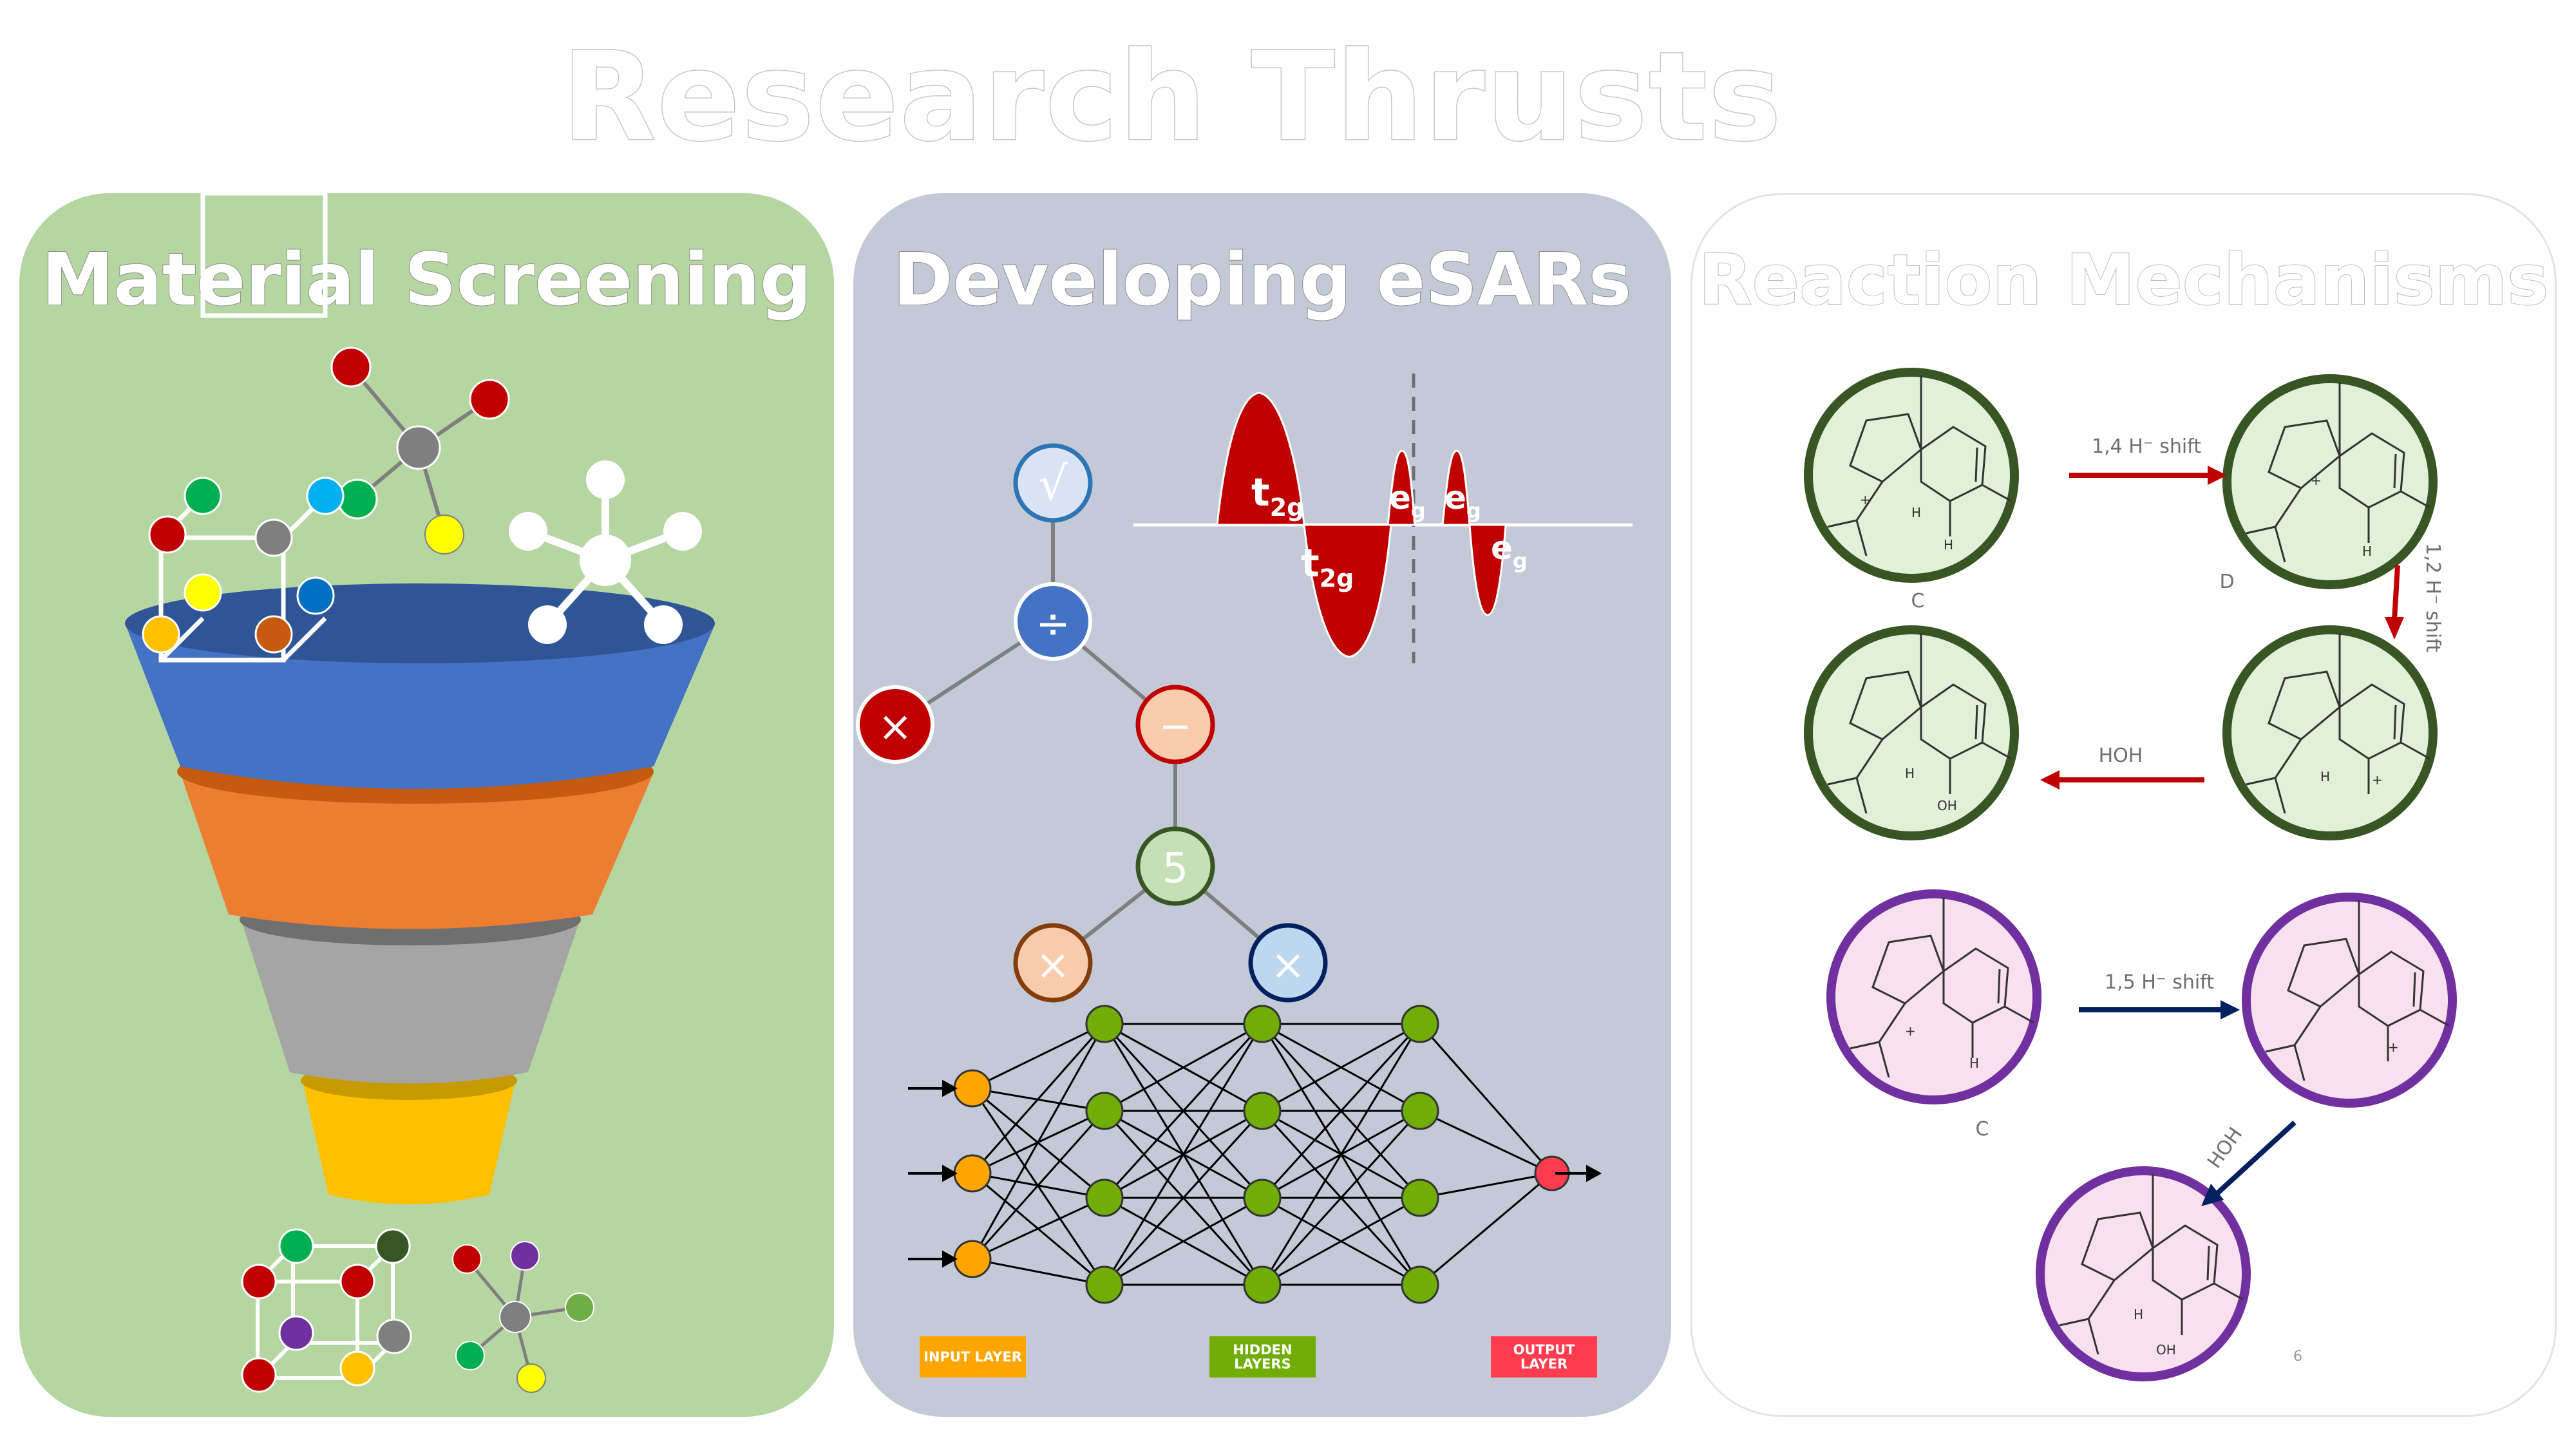  What do you see at coordinates (1262, 1357) in the screenshot?
I see `hidden-layers-label: HIDDEN LAYERS` at bounding box center [1262, 1357].